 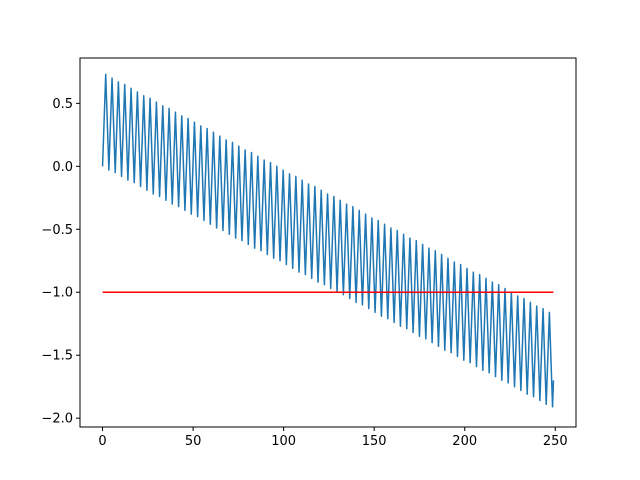 What do you see at coordinates (374, 441) in the screenshot?
I see `x-tick-label: 150` at bounding box center [374, 441].